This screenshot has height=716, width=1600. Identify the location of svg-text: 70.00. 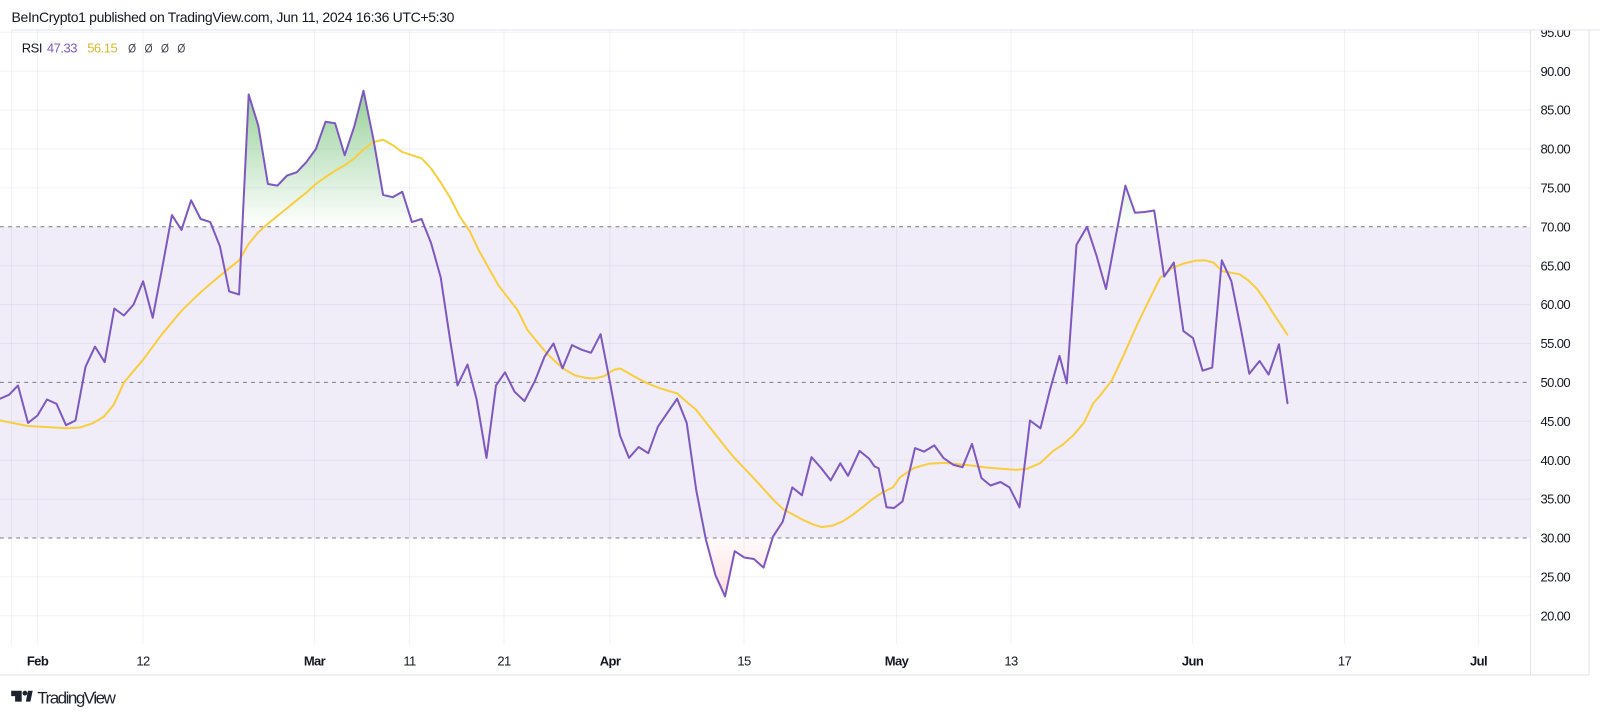
(1556, 226).